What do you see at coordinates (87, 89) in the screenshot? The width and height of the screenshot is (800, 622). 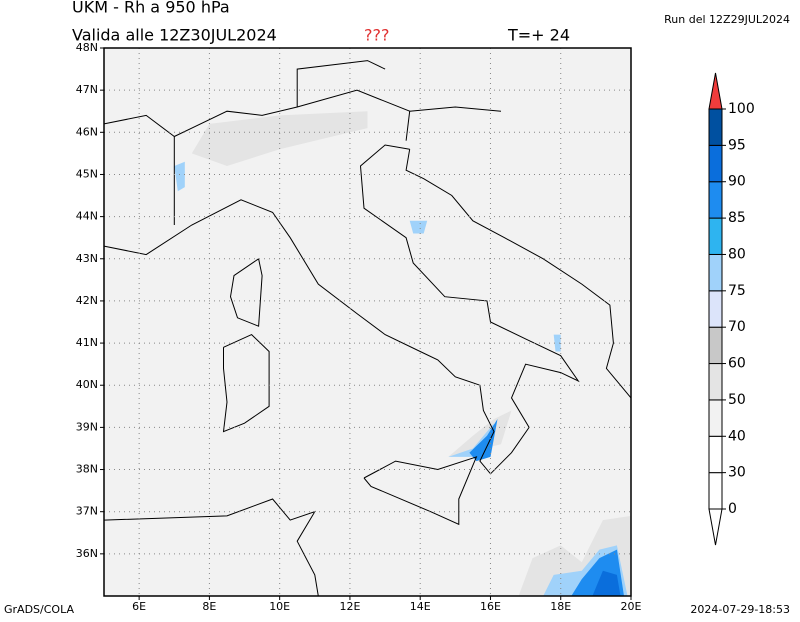 I see `lat-label: 47N` at bounding box center [87, 89].